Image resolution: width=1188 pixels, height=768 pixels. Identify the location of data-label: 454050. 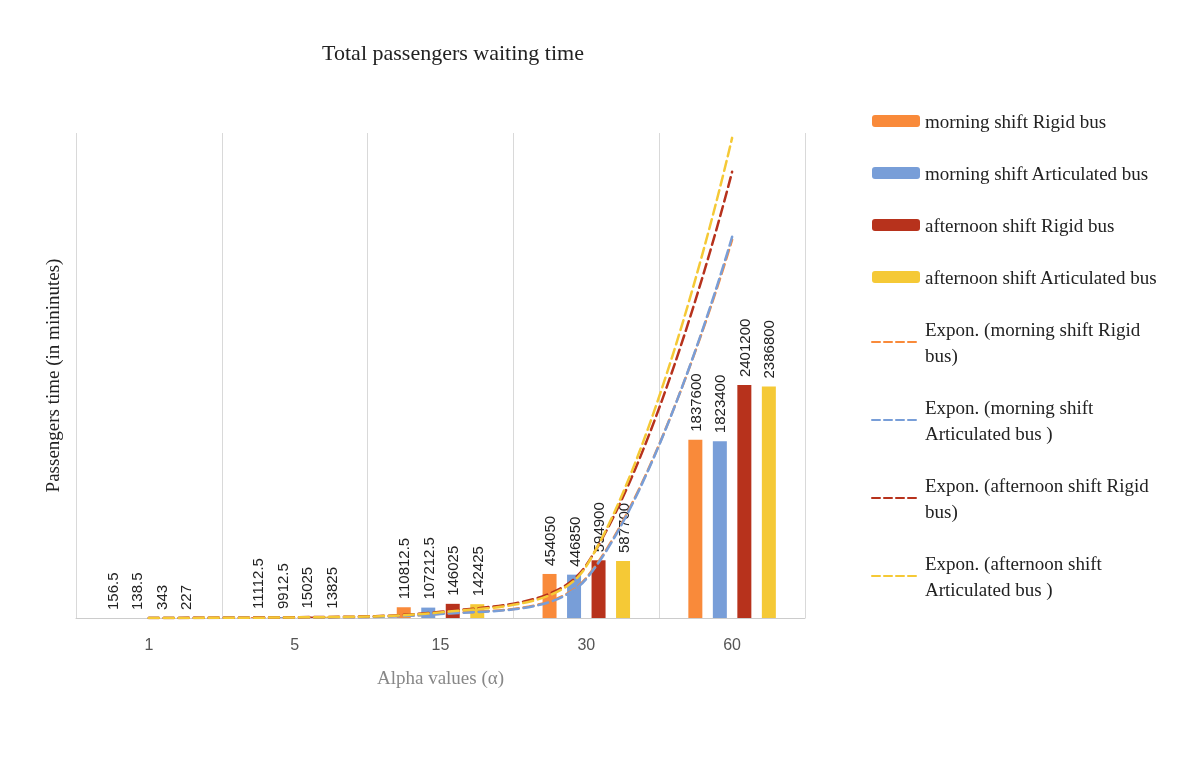
(550, 540).